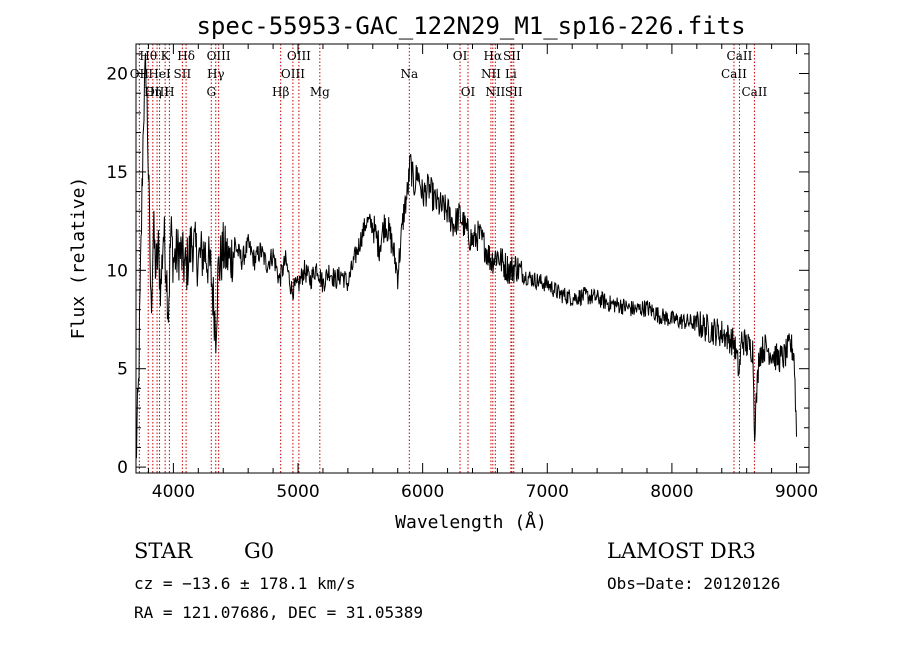 The height and width of the screenshot is (649, 900). I want to click on spectral-line-label: Hη, so click(153, 92).